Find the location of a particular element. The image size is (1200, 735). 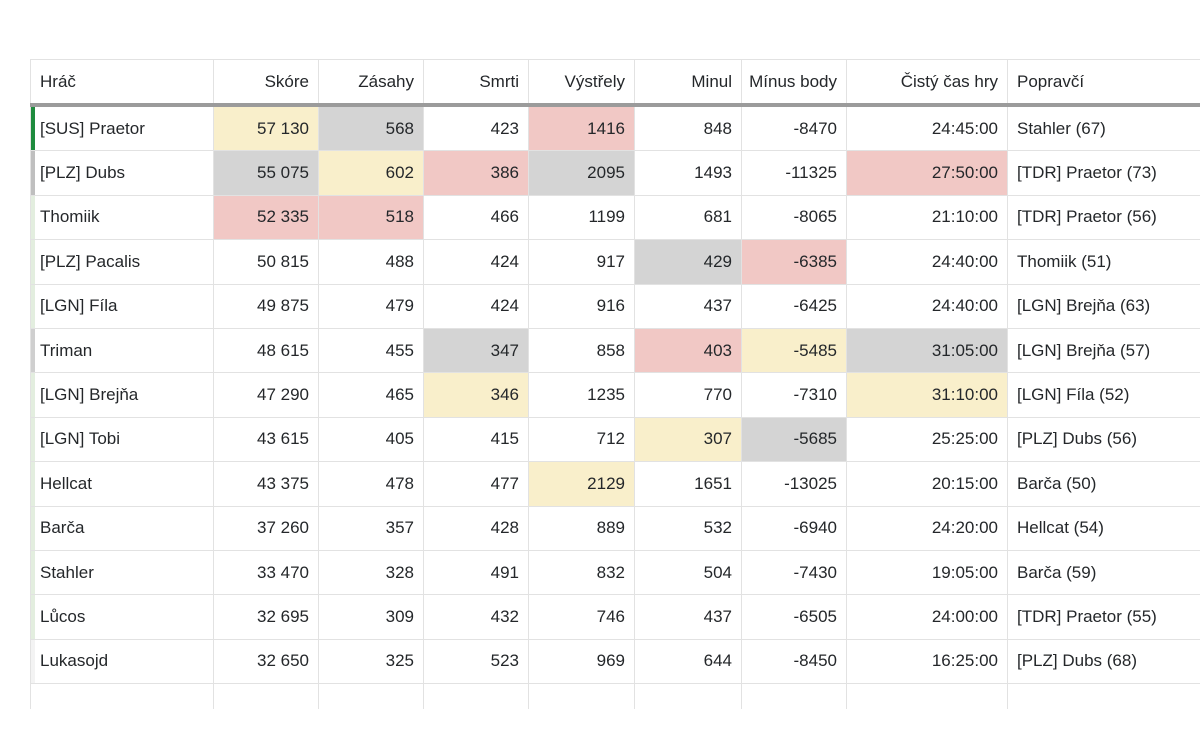

cell-minus_body: -5485 is located at coordinates (794, 351).